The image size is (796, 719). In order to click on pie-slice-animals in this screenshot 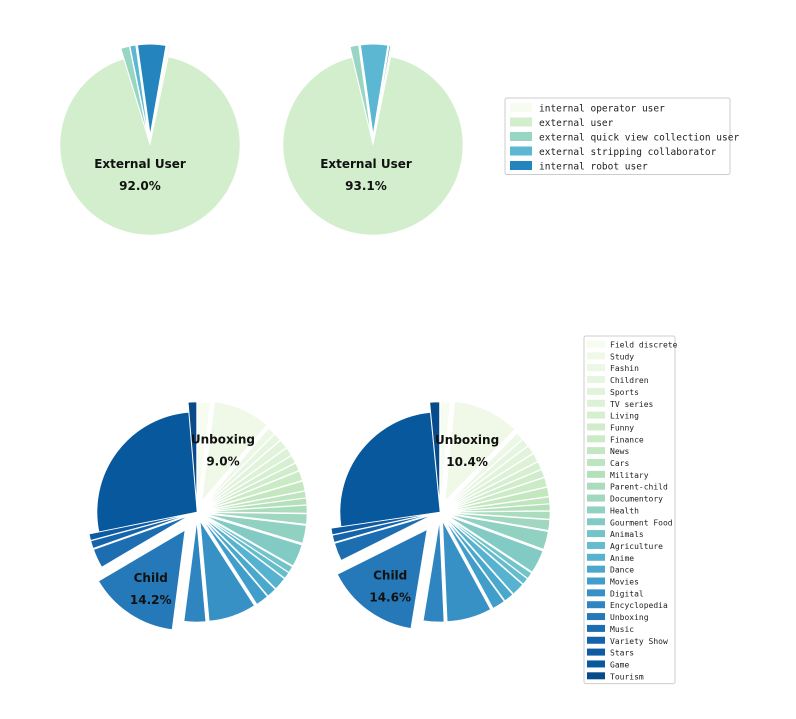, I will do `click(249, 544)`.